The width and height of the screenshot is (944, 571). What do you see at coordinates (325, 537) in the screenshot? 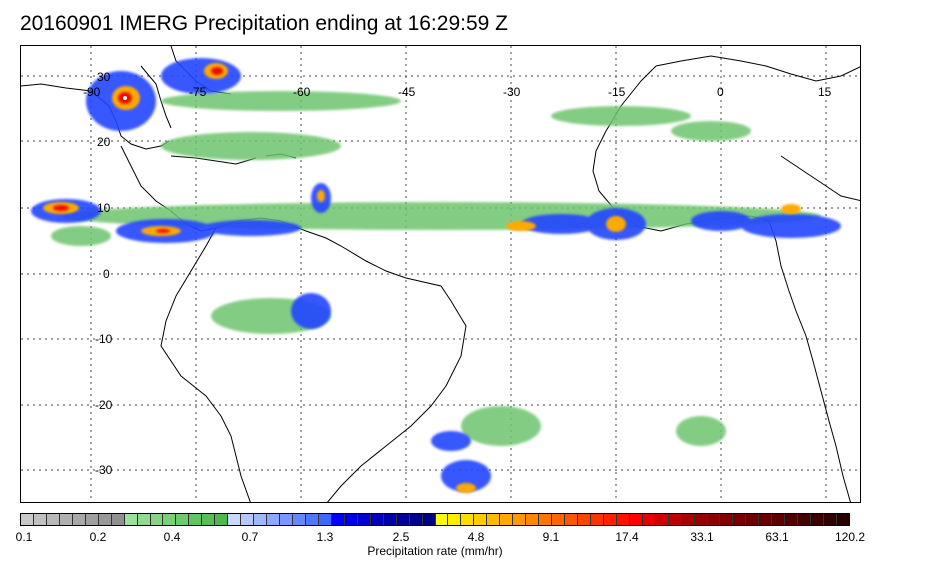
I see `colorbar-tick-label: 1.3` at bounding box center [325, 537].